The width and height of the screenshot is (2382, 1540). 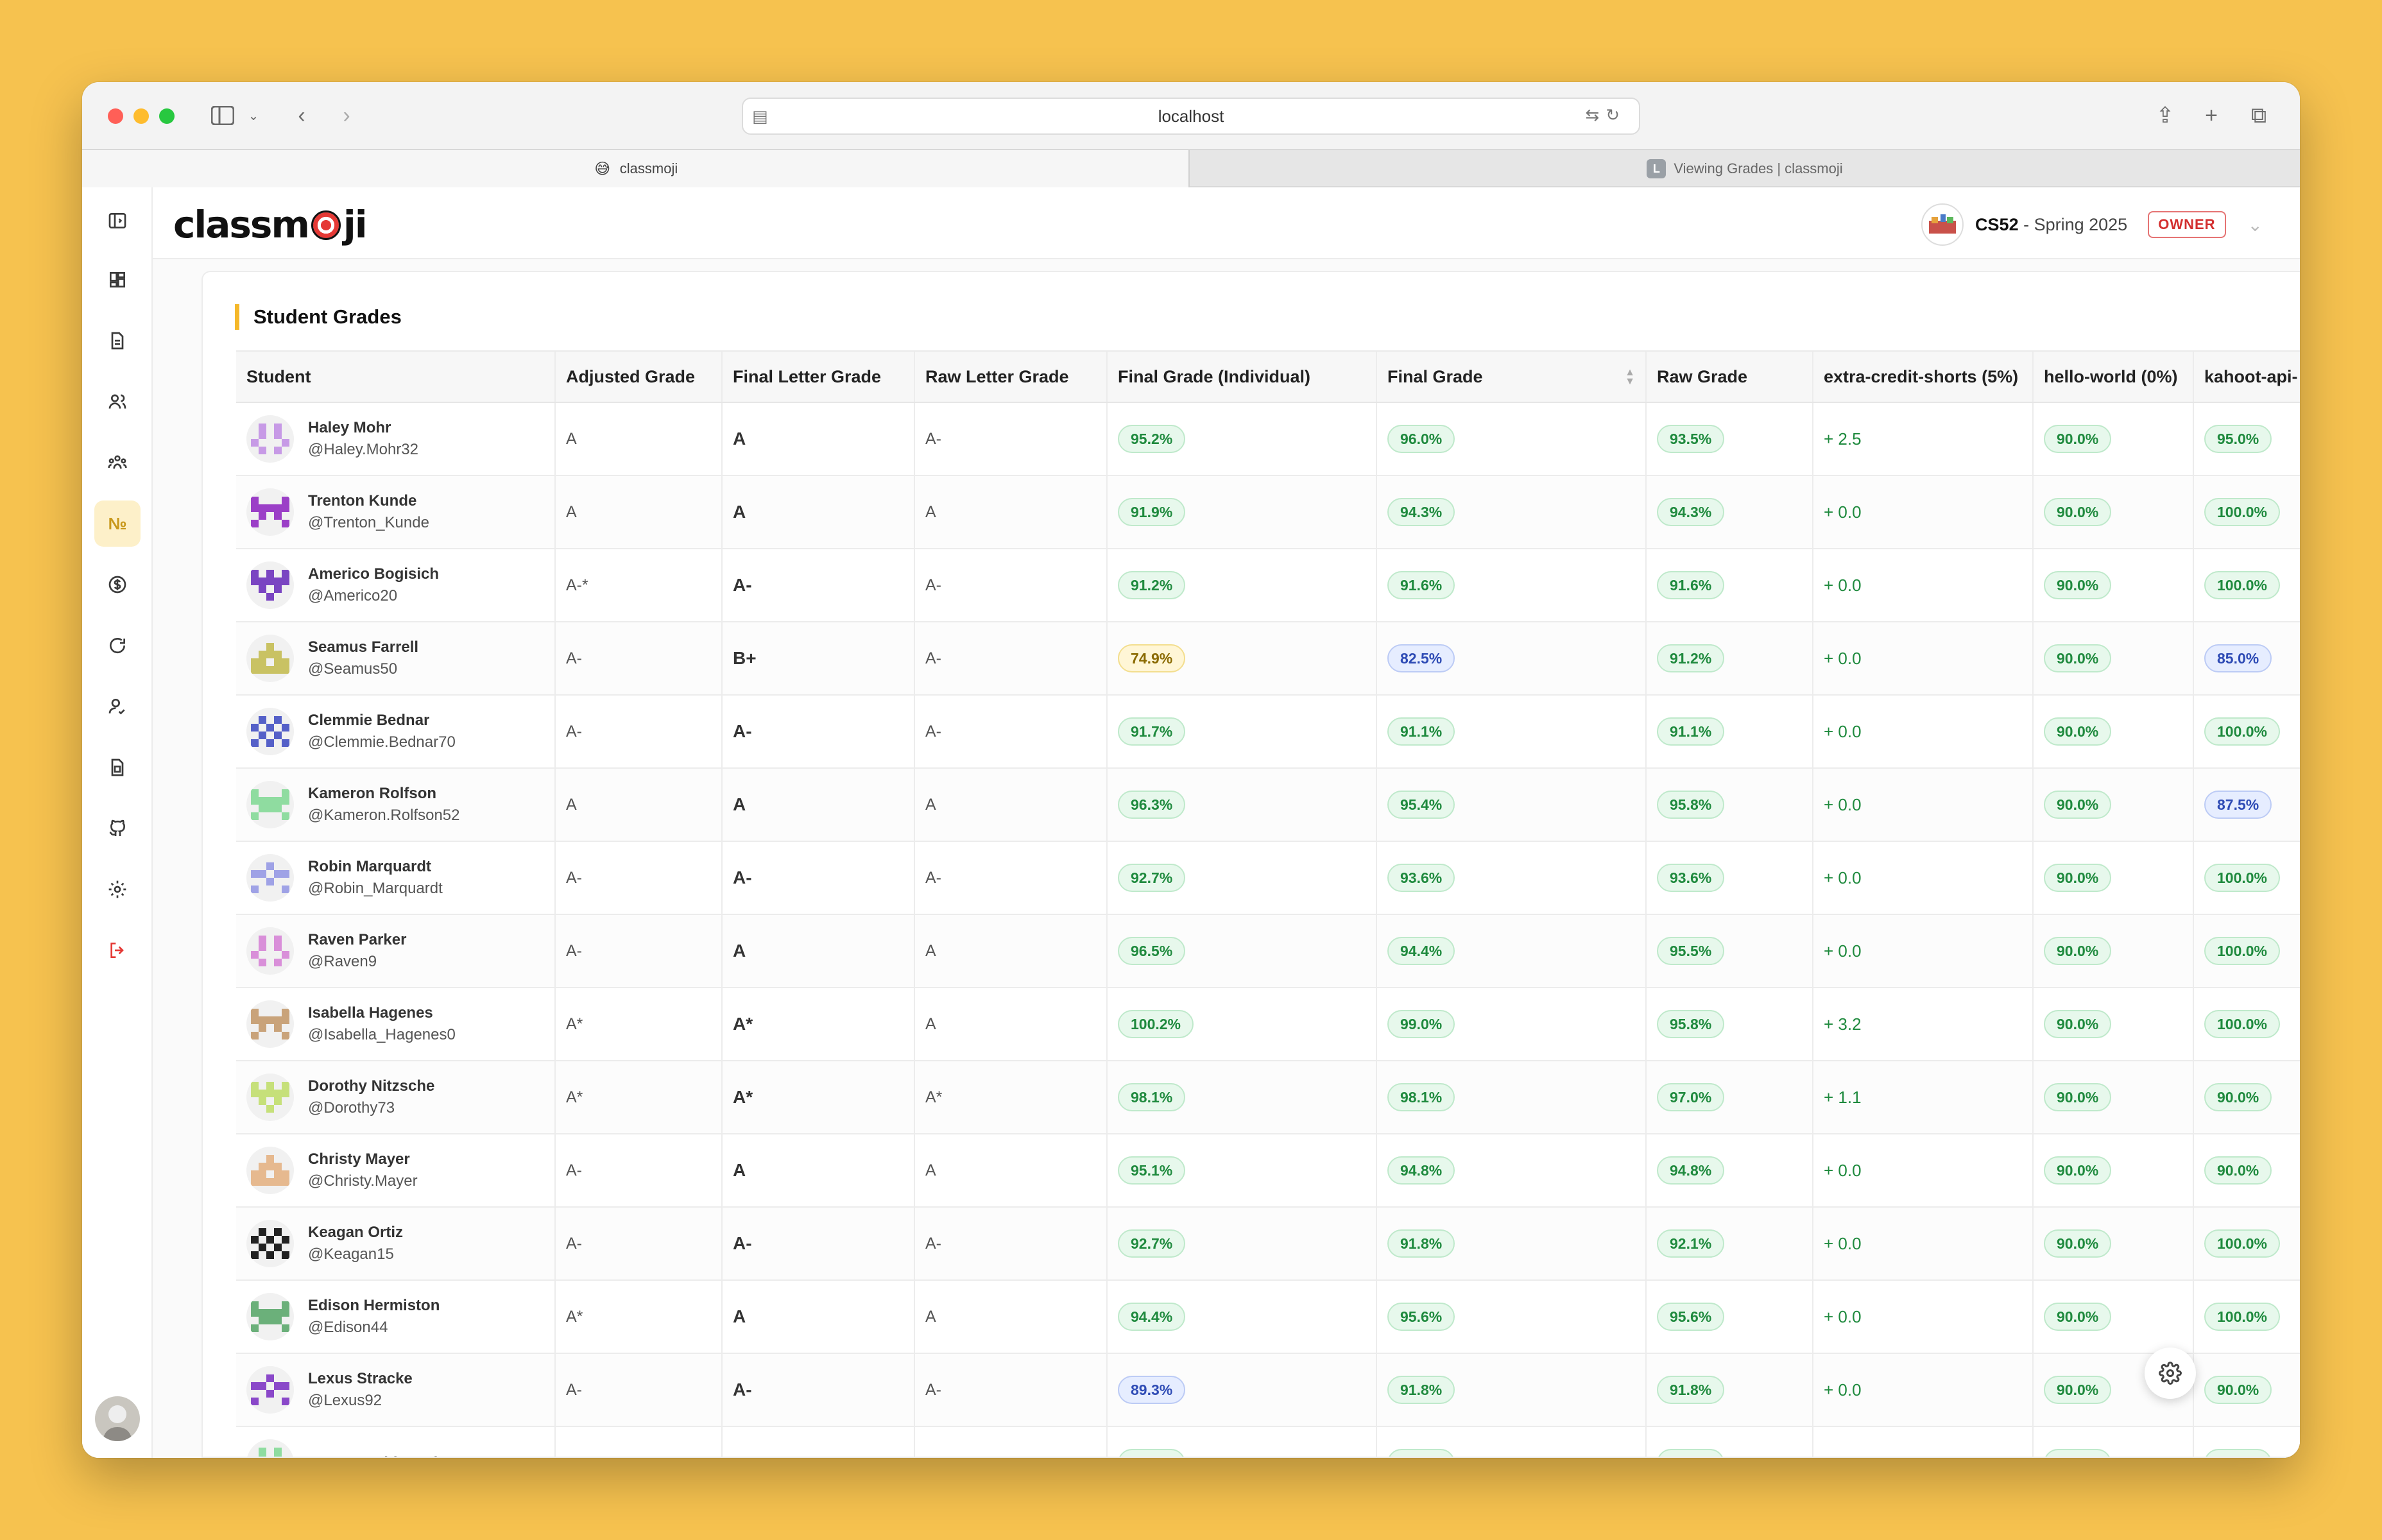 I want to click on course-selector: CS52 - Spring 2025 OWNER ⌄, so click(x=2092, y=225).